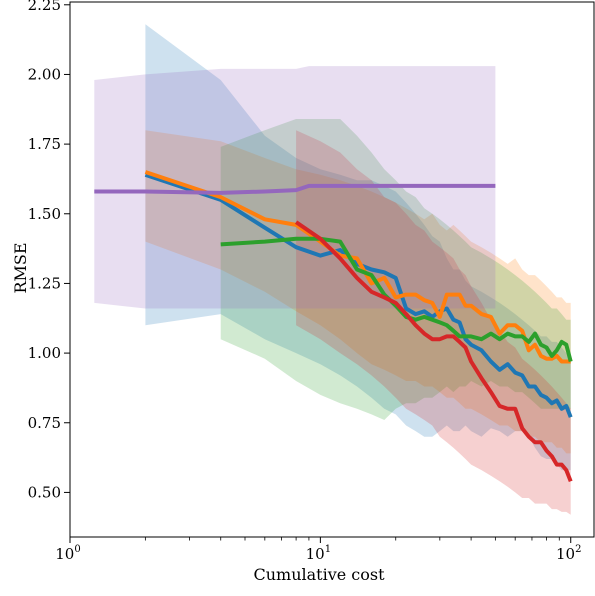  What do you see at coordinates (319, 574) in the screenshot?
I see `x-axis-label: Cumulative cost` at bounding box center [319, 574].